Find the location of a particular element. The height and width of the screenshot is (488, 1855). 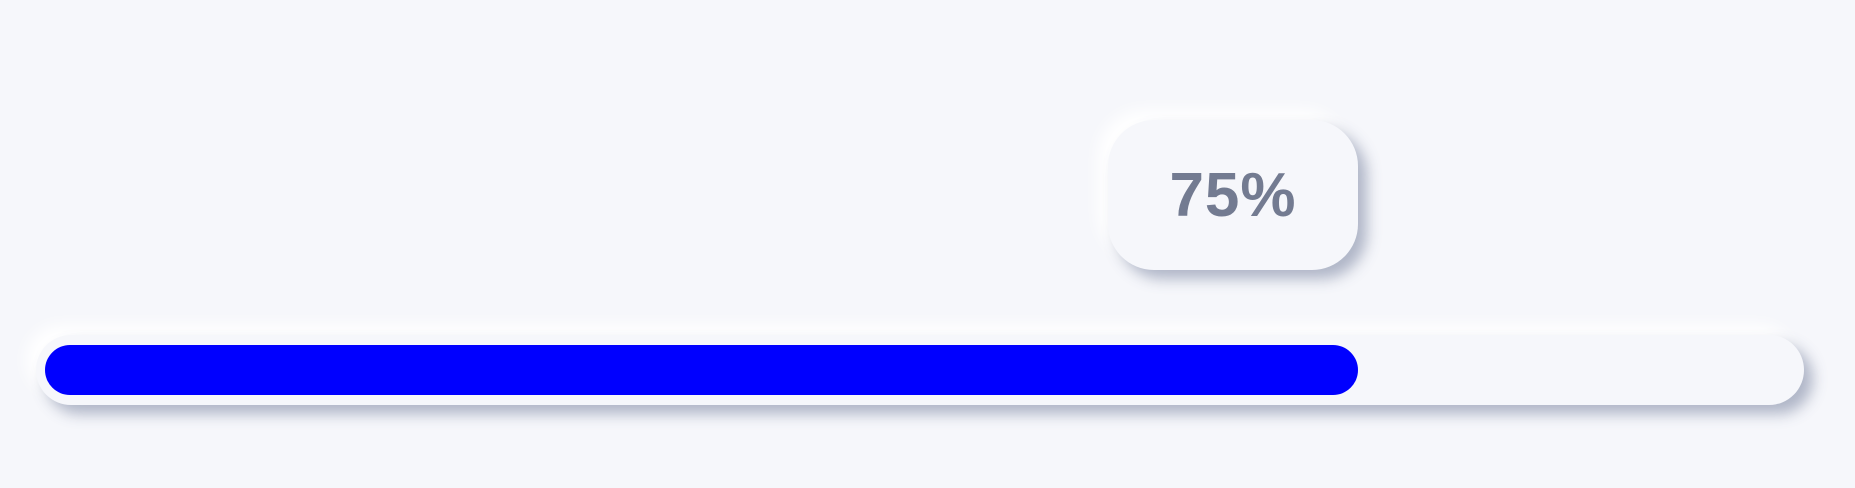

progress-tooltip: 75% is located at coordinates (1233, 195).